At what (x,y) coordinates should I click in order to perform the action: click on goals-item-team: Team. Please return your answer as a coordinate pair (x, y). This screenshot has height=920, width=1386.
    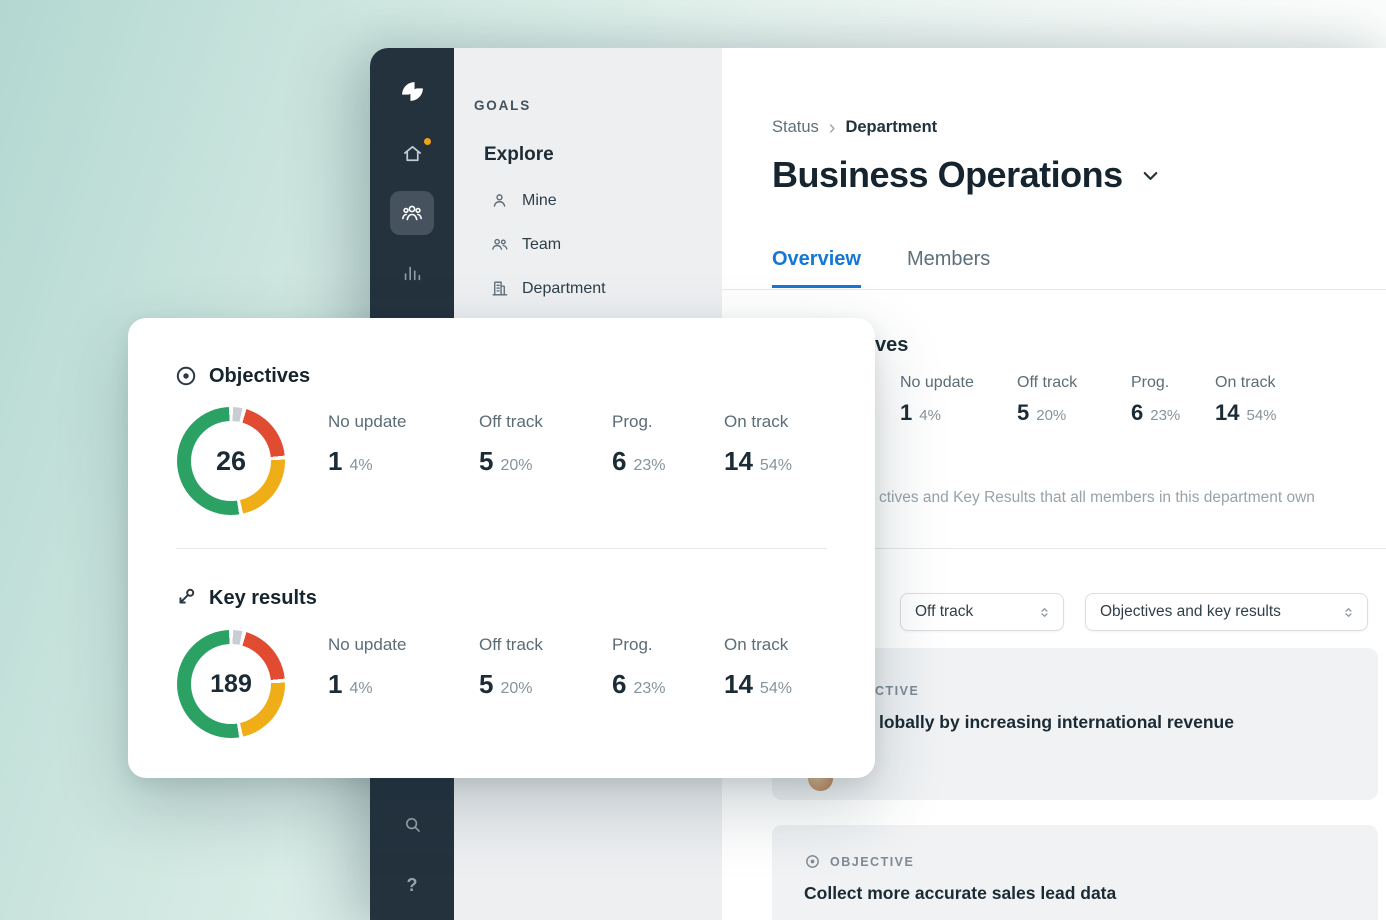
    Looking at the image, I should click on (596, 244).